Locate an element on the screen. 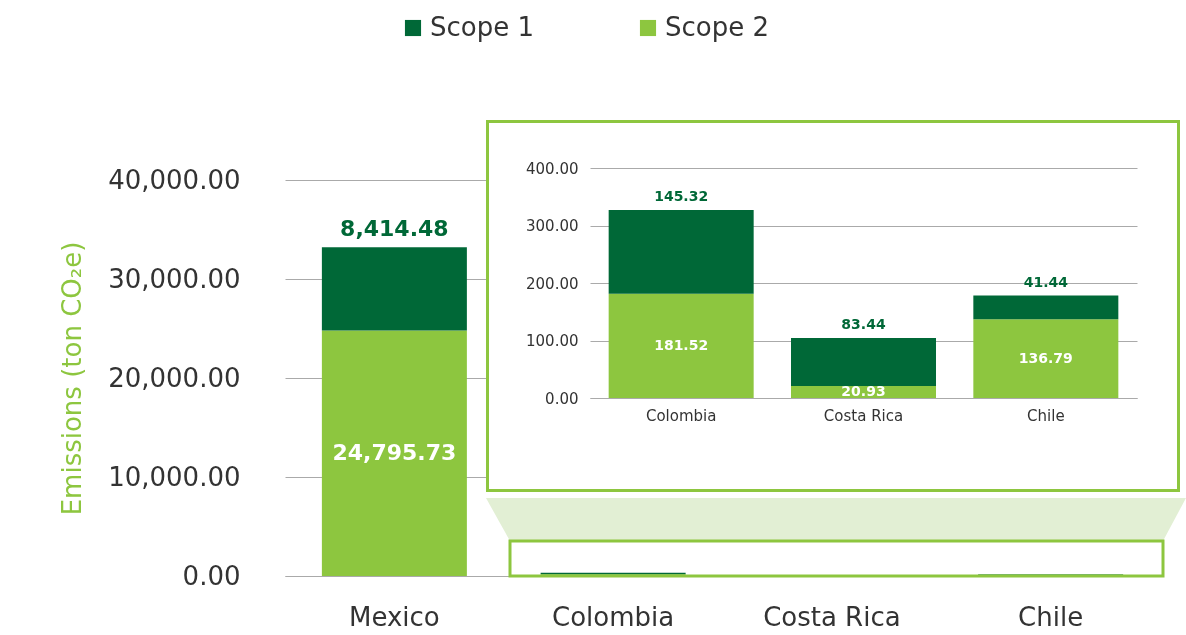  y-tick-label: 400.00 is located at coordinates (552, 168).